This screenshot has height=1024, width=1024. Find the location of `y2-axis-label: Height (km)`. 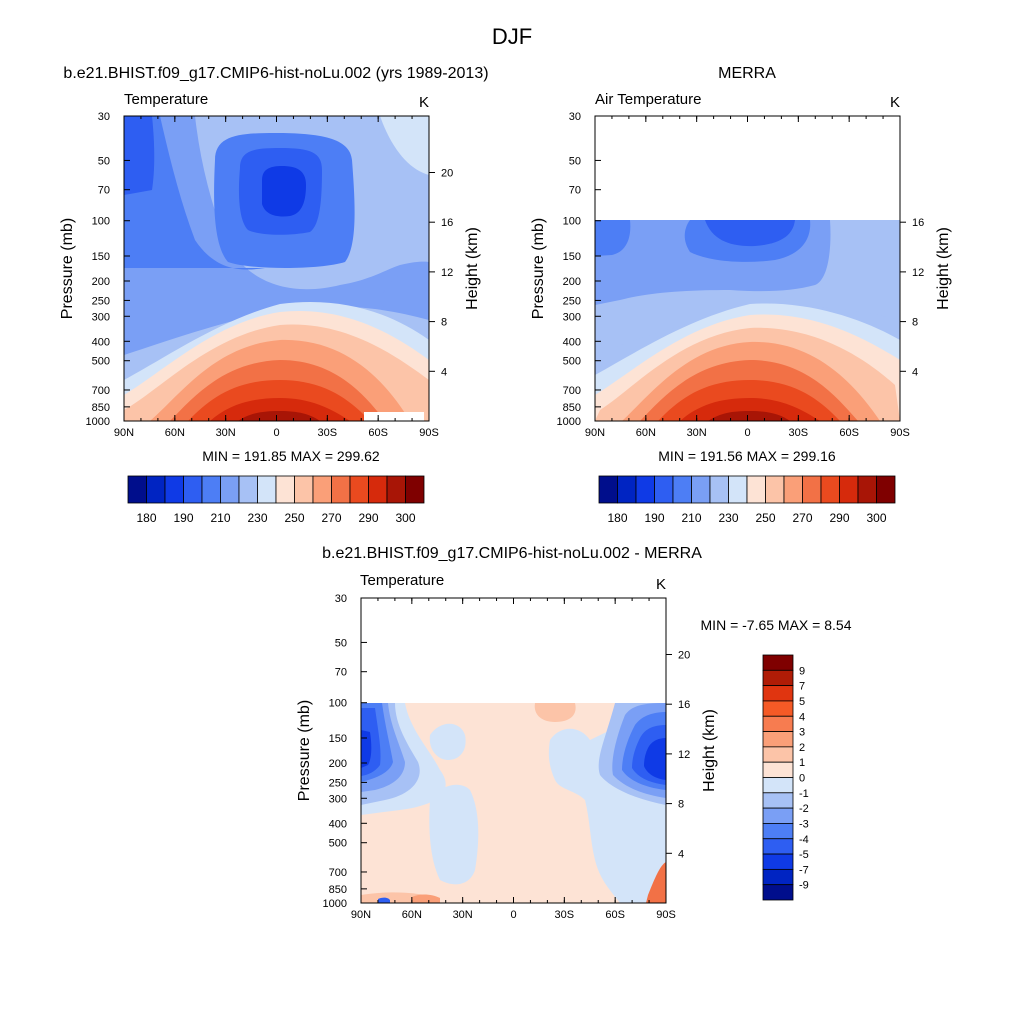

y2-axis-label: Height (km) is located at coordinates (472, 268).